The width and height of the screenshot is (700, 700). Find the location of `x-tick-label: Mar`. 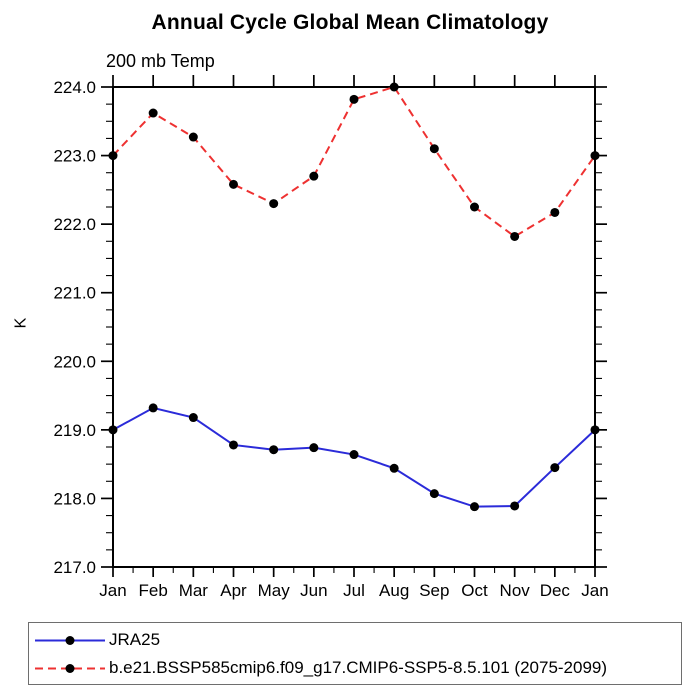

x-tick-label: Mar is located at coordinates (194, 590).